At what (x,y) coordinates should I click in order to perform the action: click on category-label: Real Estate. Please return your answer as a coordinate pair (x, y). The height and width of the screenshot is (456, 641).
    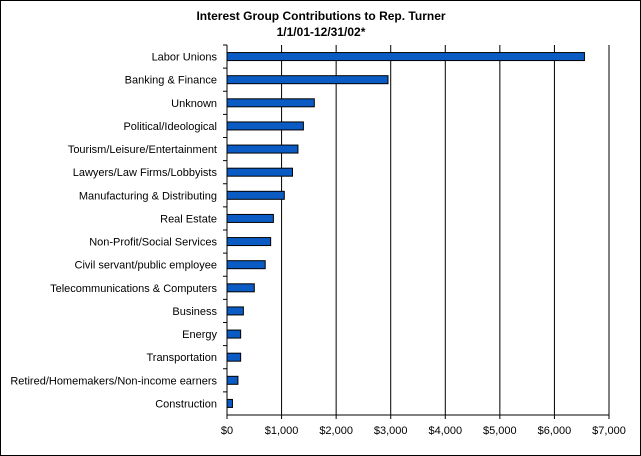
    Looking at the image, I should click on (188, 219).